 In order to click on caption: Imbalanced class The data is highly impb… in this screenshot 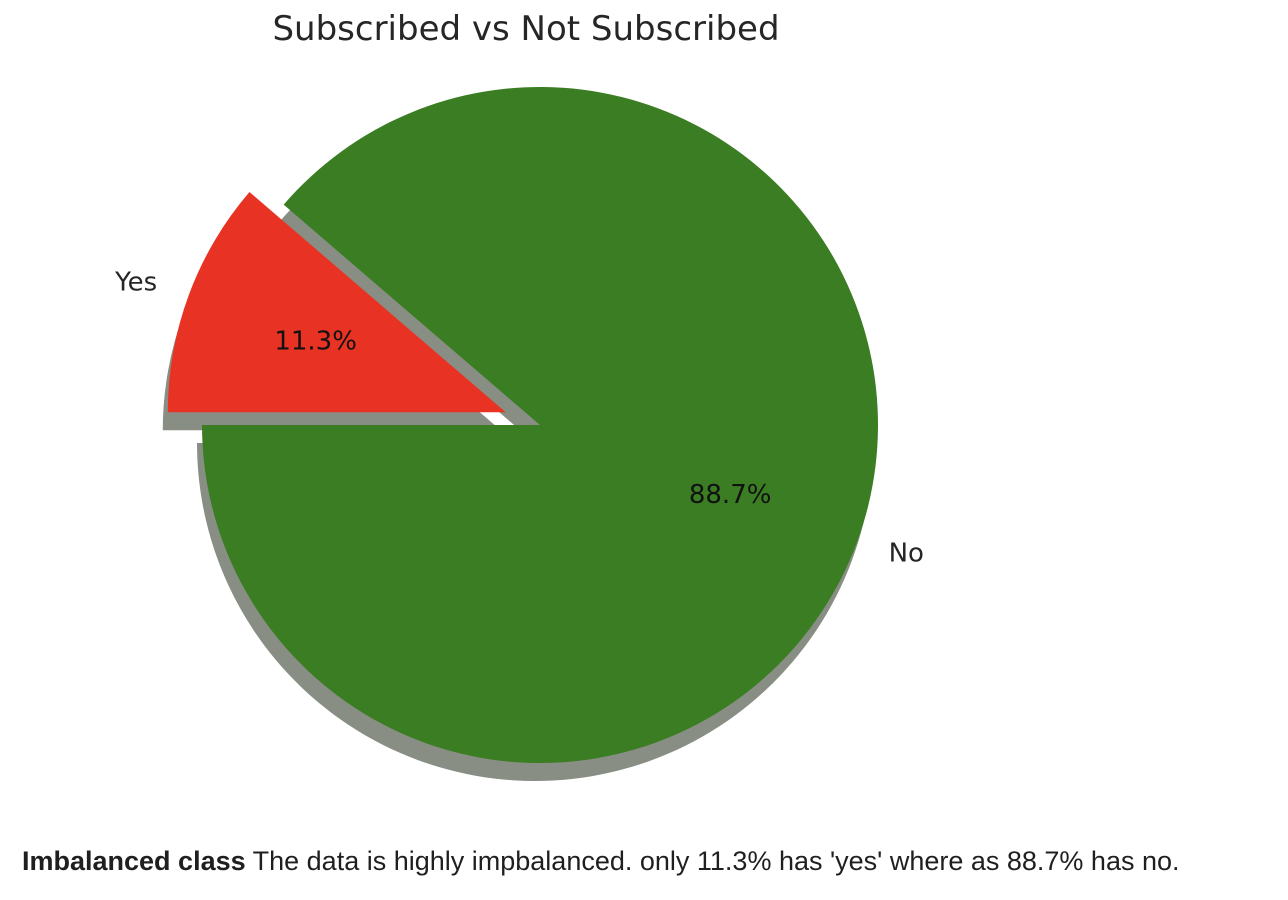, I will do `click(647, 861)`.